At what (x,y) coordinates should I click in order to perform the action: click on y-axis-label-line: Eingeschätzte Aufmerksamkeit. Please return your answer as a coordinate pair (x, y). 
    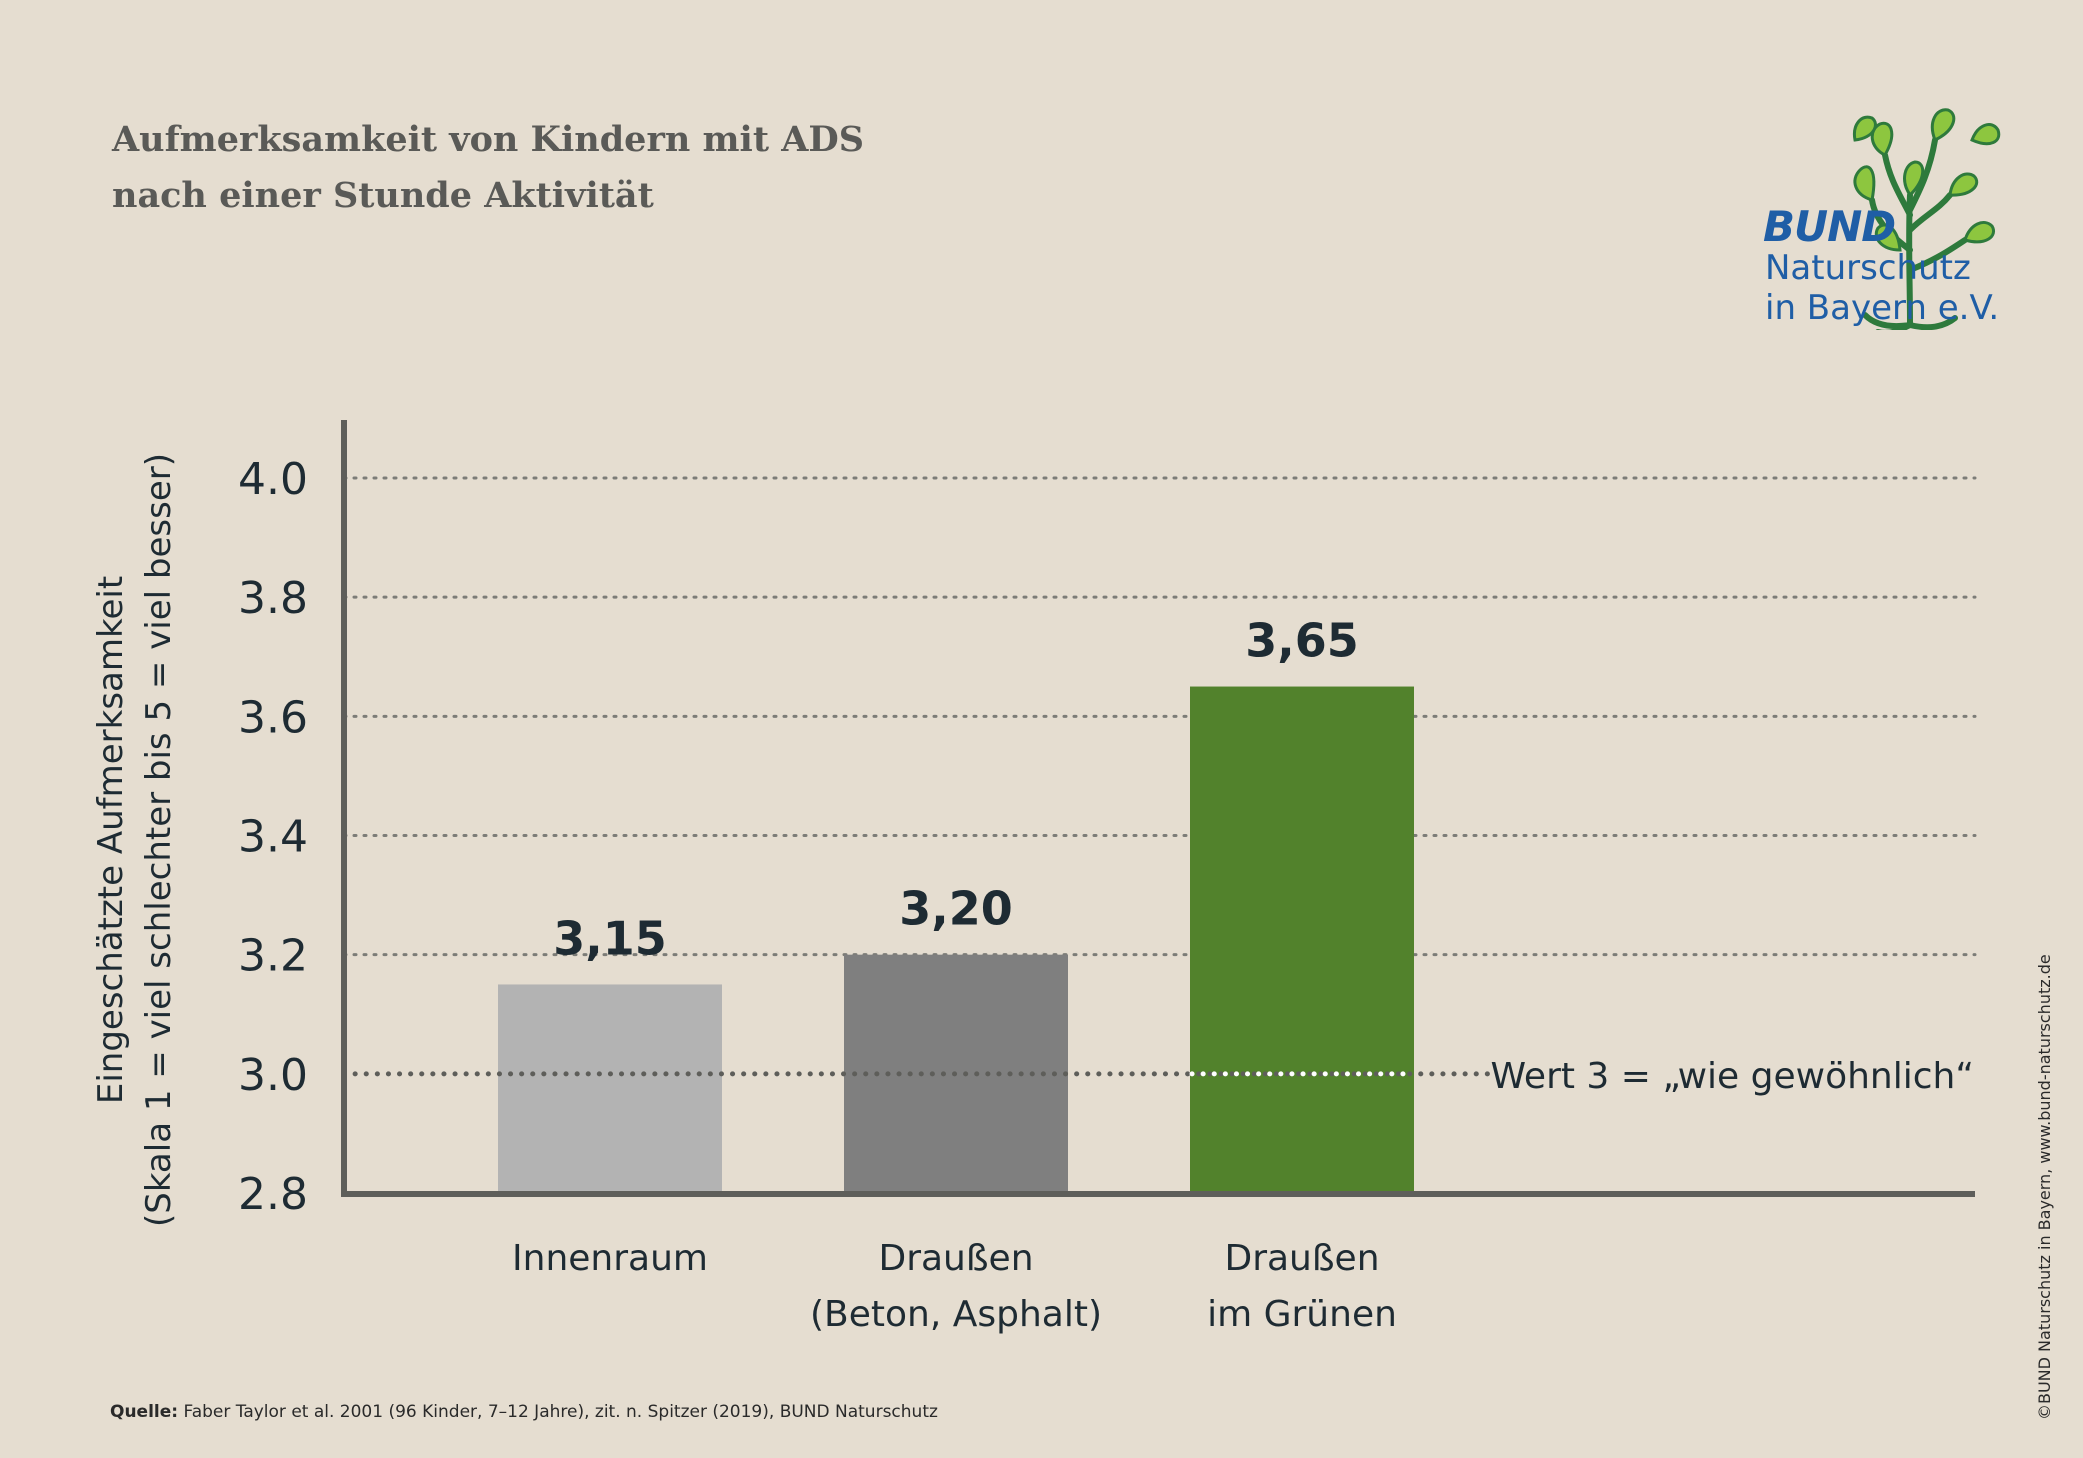
    Looking at the image, I should click on (111, 840).